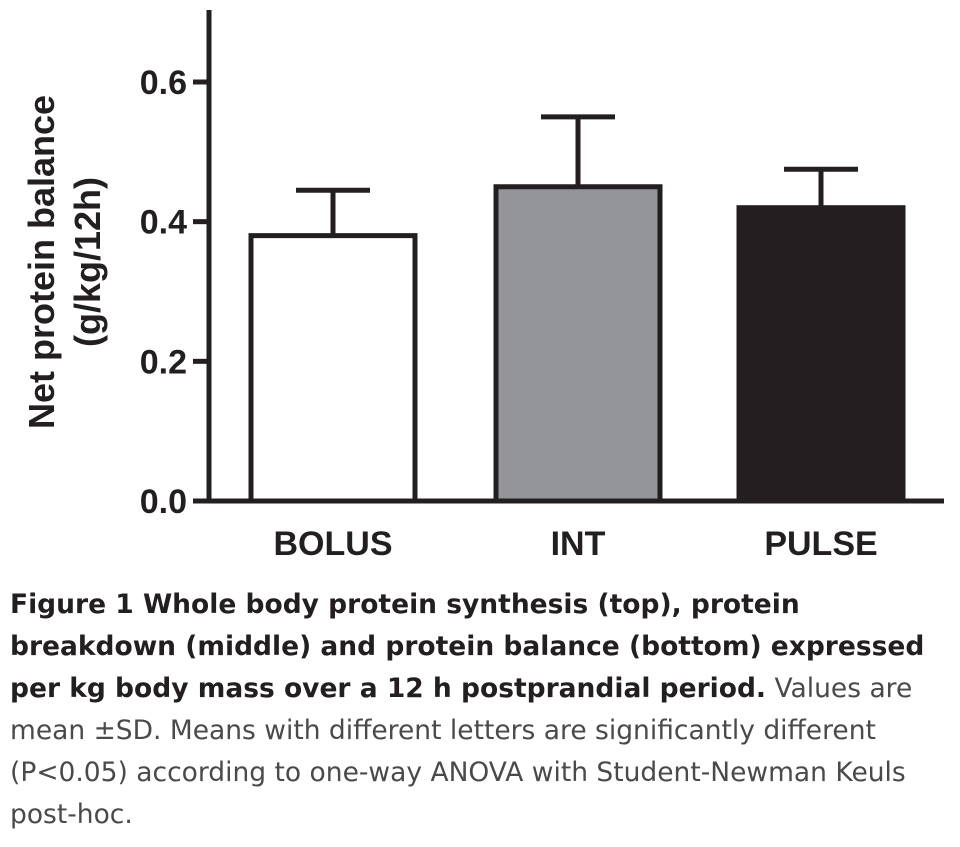 Image resolution: width=960 pixels, height=847 pixels. I want to click on y-tick-label: 0.4, so click(163, 223).